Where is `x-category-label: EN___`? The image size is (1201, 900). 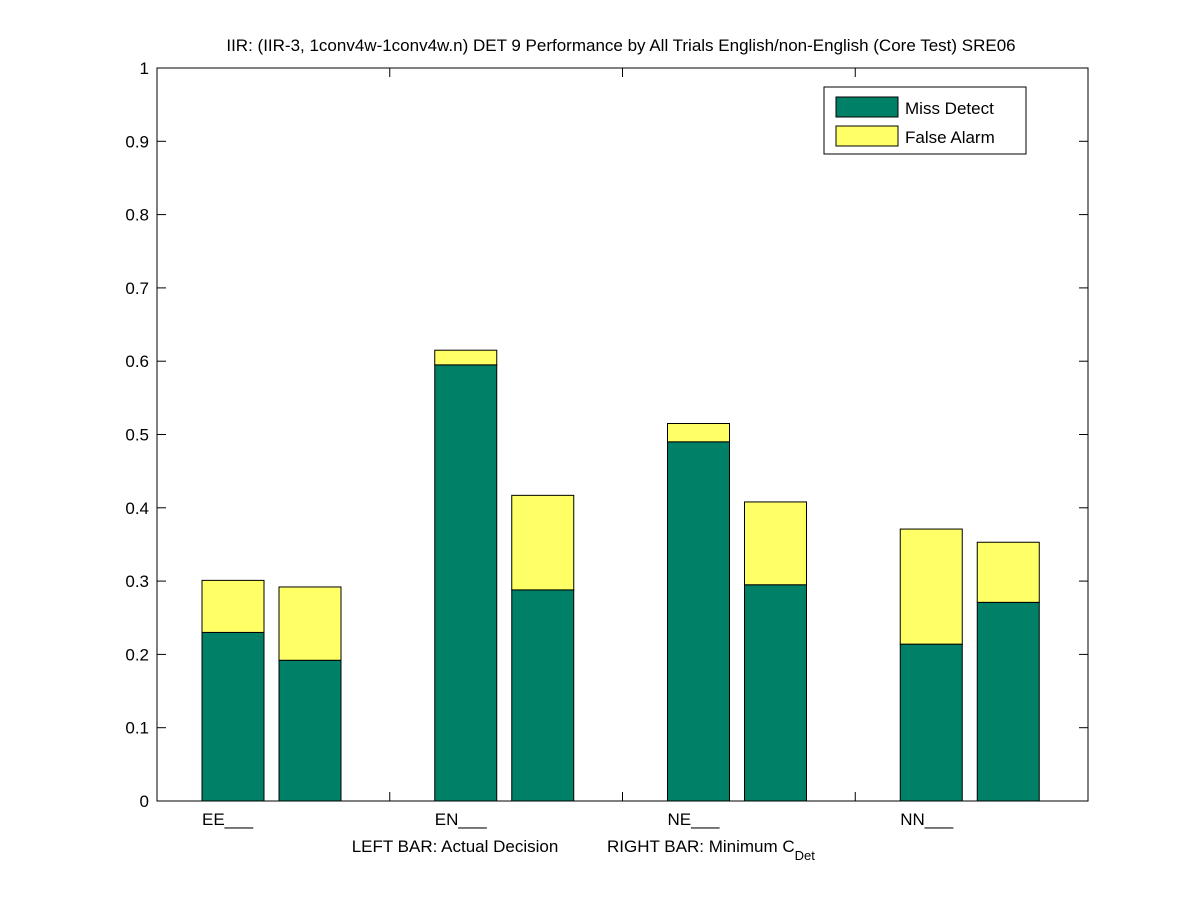
x-category-label: EN___ is located at coordinates (461, 819).